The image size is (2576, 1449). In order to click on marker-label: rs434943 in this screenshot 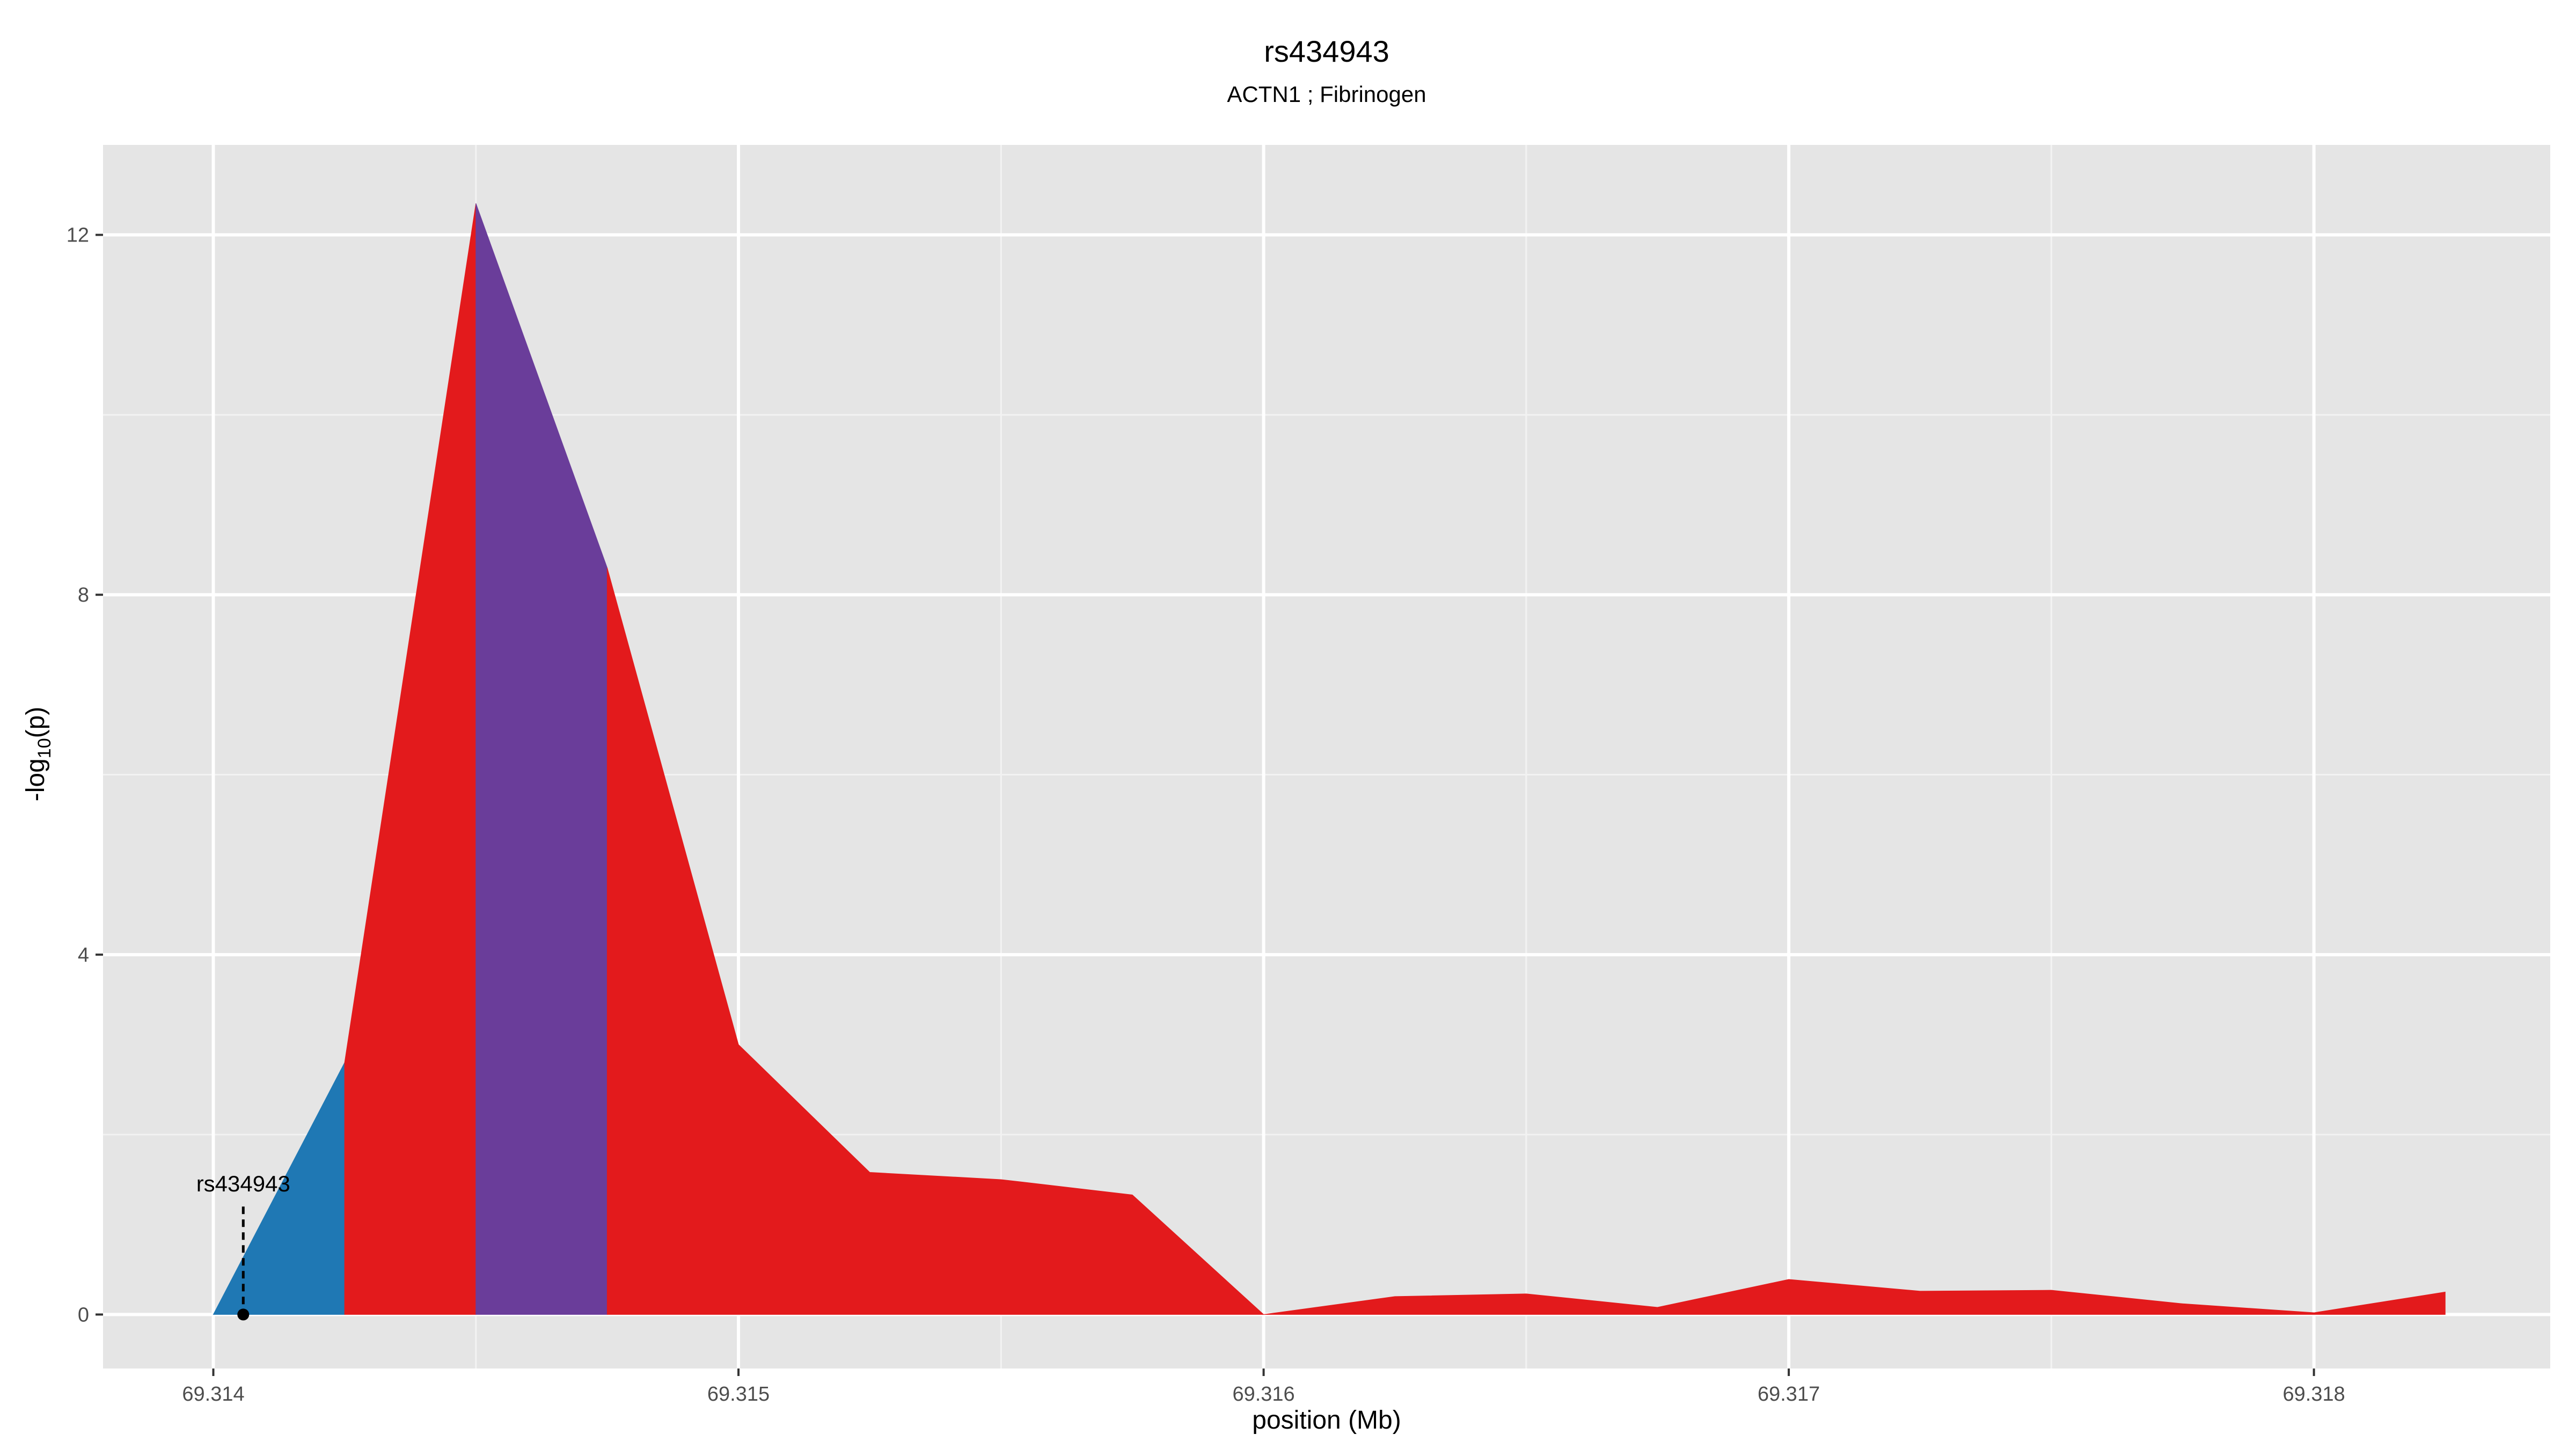, I will do `click(243, 1183)`.